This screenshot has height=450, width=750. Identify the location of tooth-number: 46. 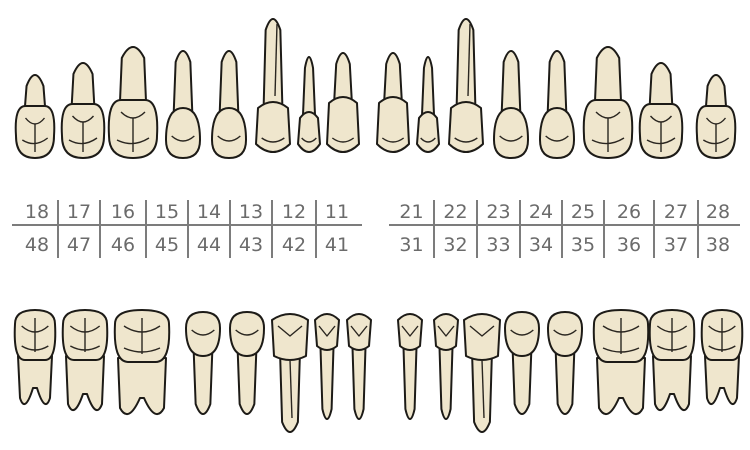
(123, 245).